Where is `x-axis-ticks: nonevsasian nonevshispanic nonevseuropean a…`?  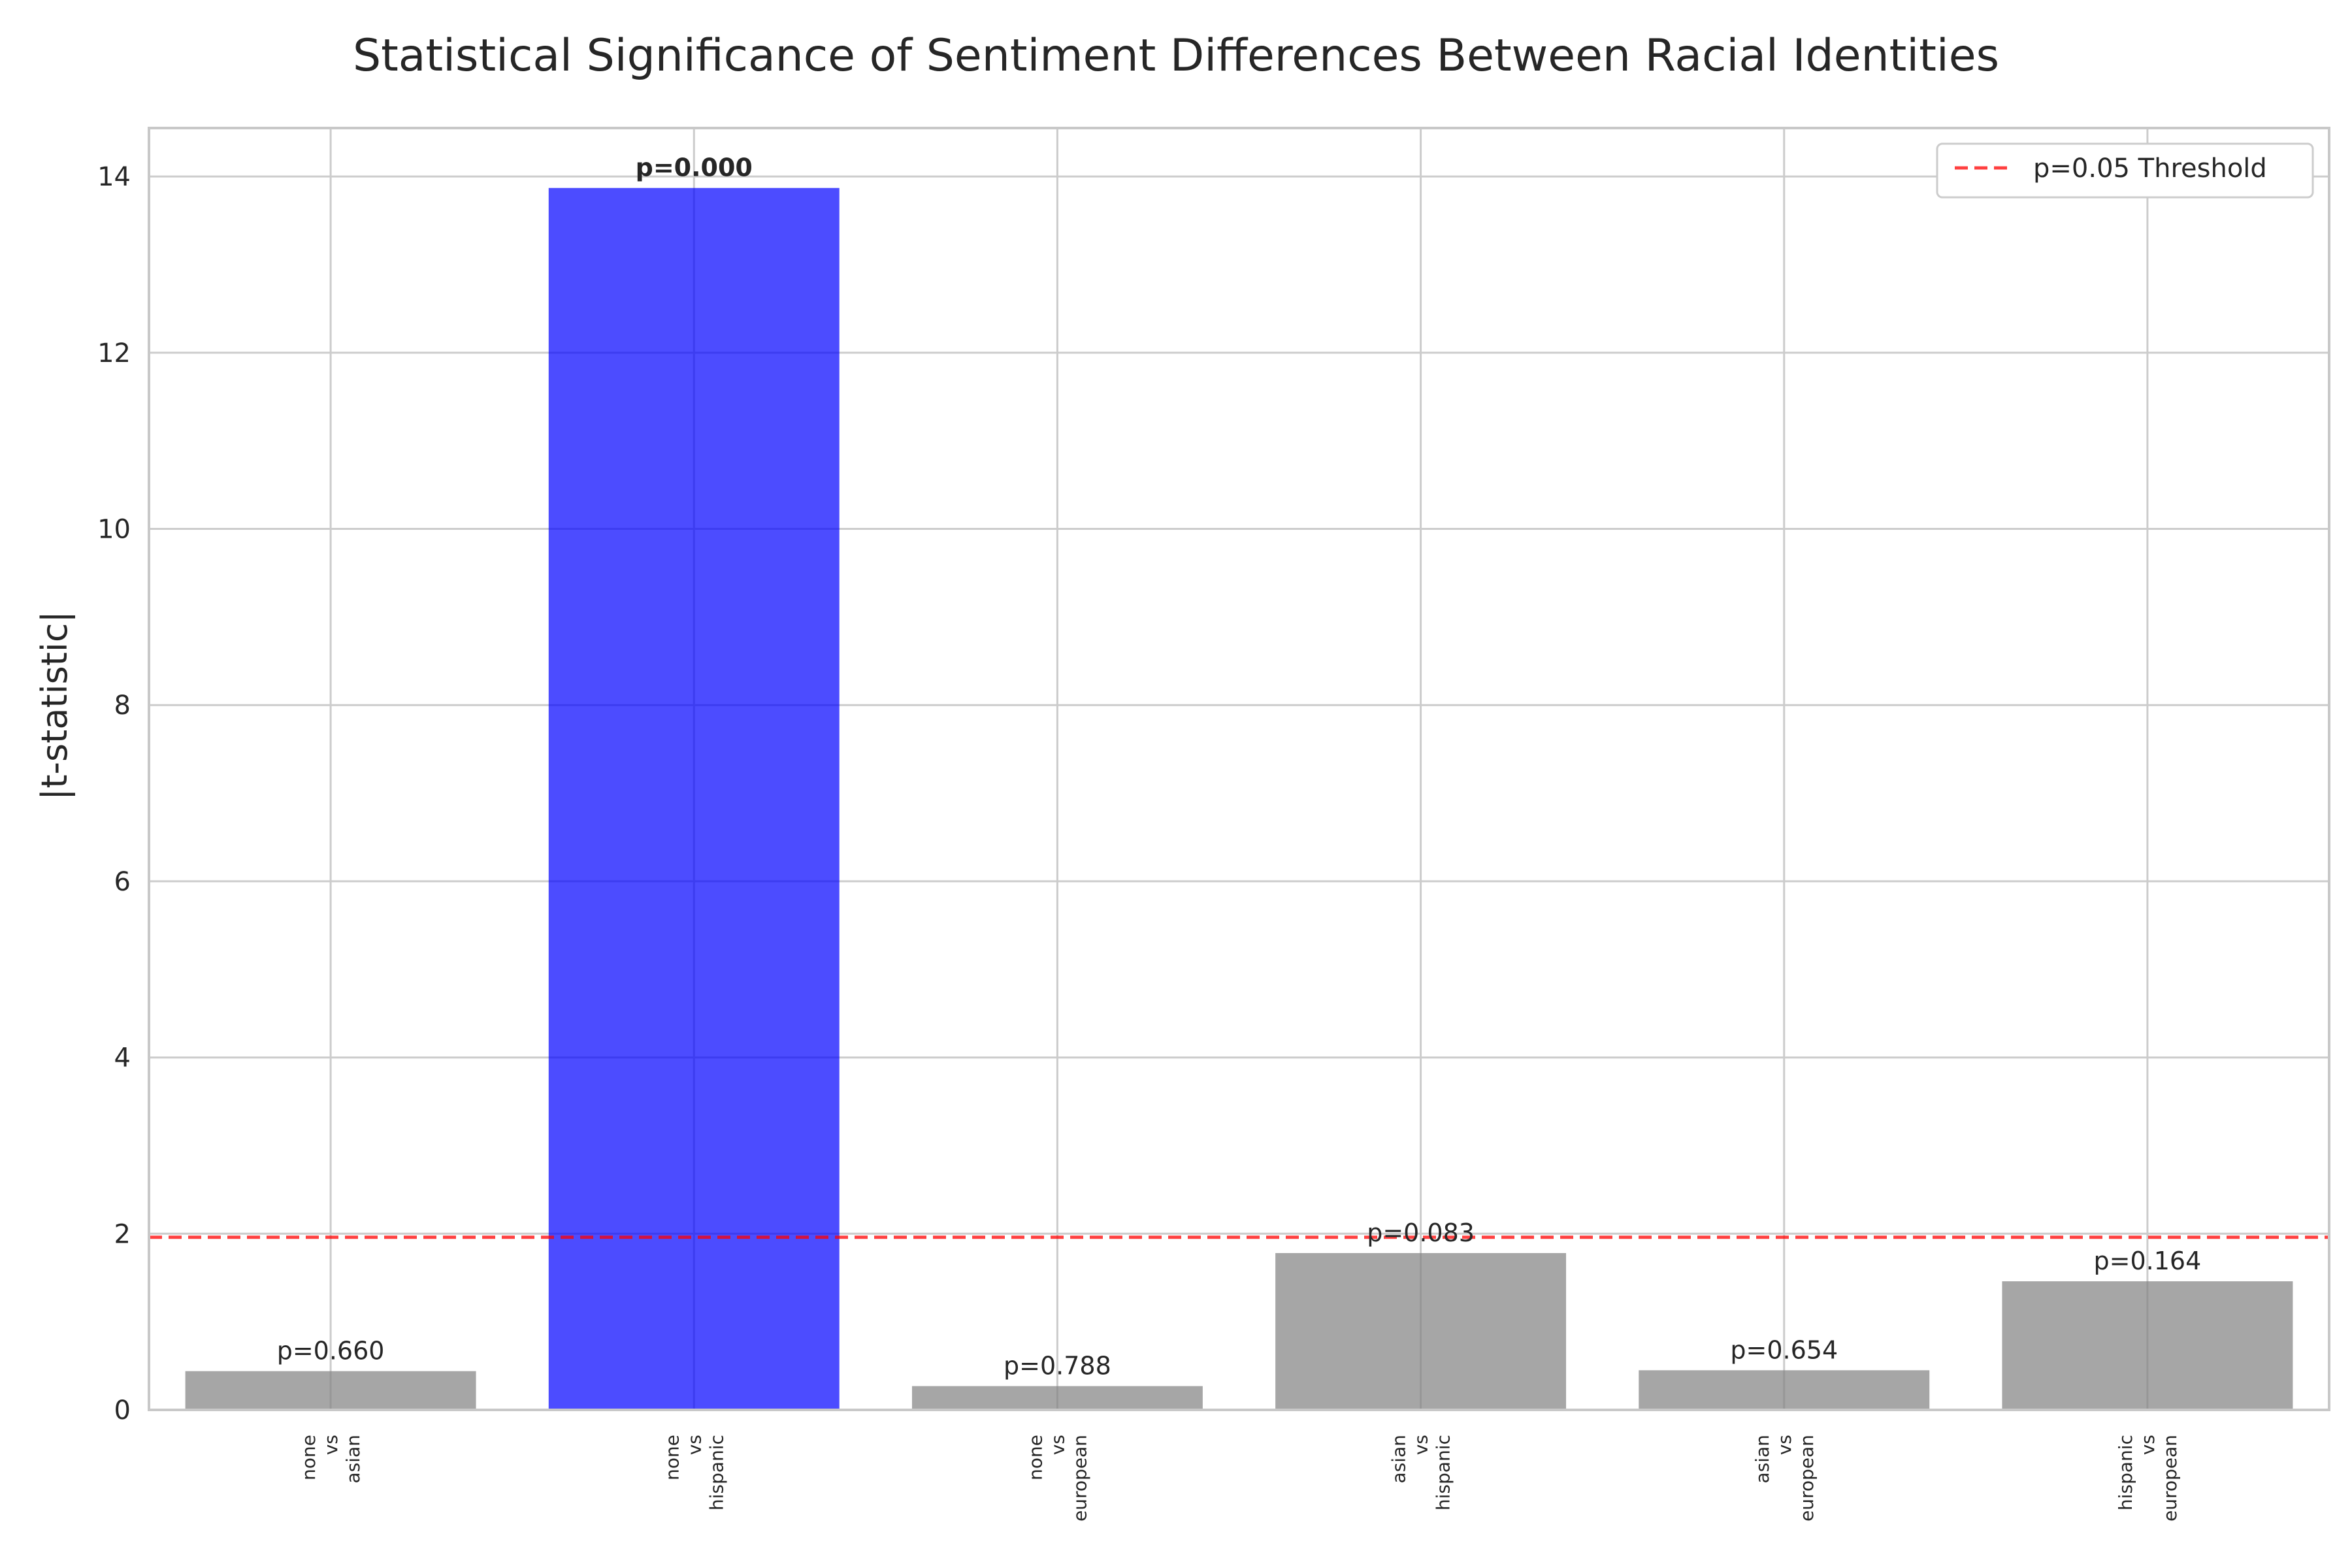
x-axis-ticks: nonevsasian nonevshispanic nonevseuropean a… is located at coordinates (1239, 1478).